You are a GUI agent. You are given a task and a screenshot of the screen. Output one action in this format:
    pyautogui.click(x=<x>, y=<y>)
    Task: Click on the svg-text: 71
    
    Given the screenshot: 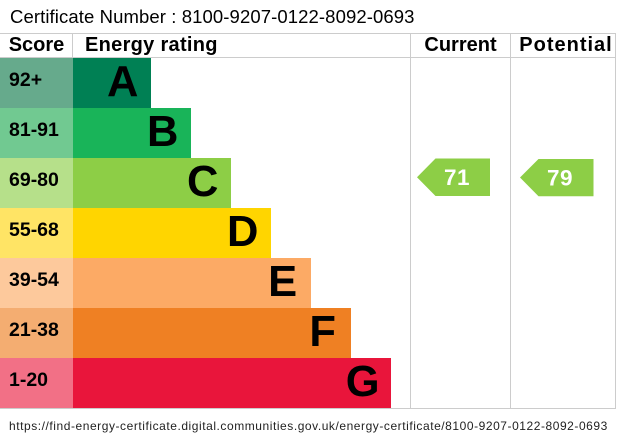 What is the action you would take?
    pyautogui.click(x=457, y=177)
    